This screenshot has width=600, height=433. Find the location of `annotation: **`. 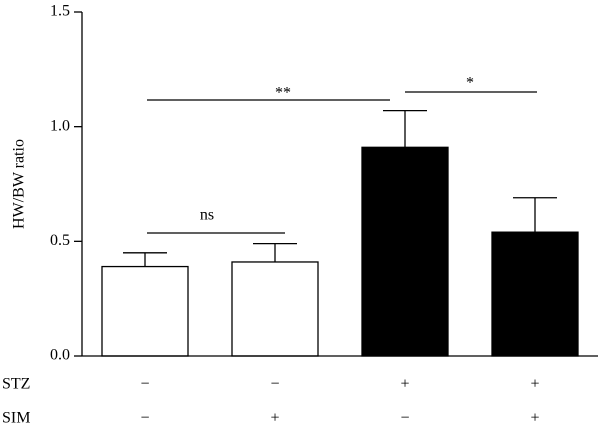

annotation: ** is located at coordinates (283, 93).